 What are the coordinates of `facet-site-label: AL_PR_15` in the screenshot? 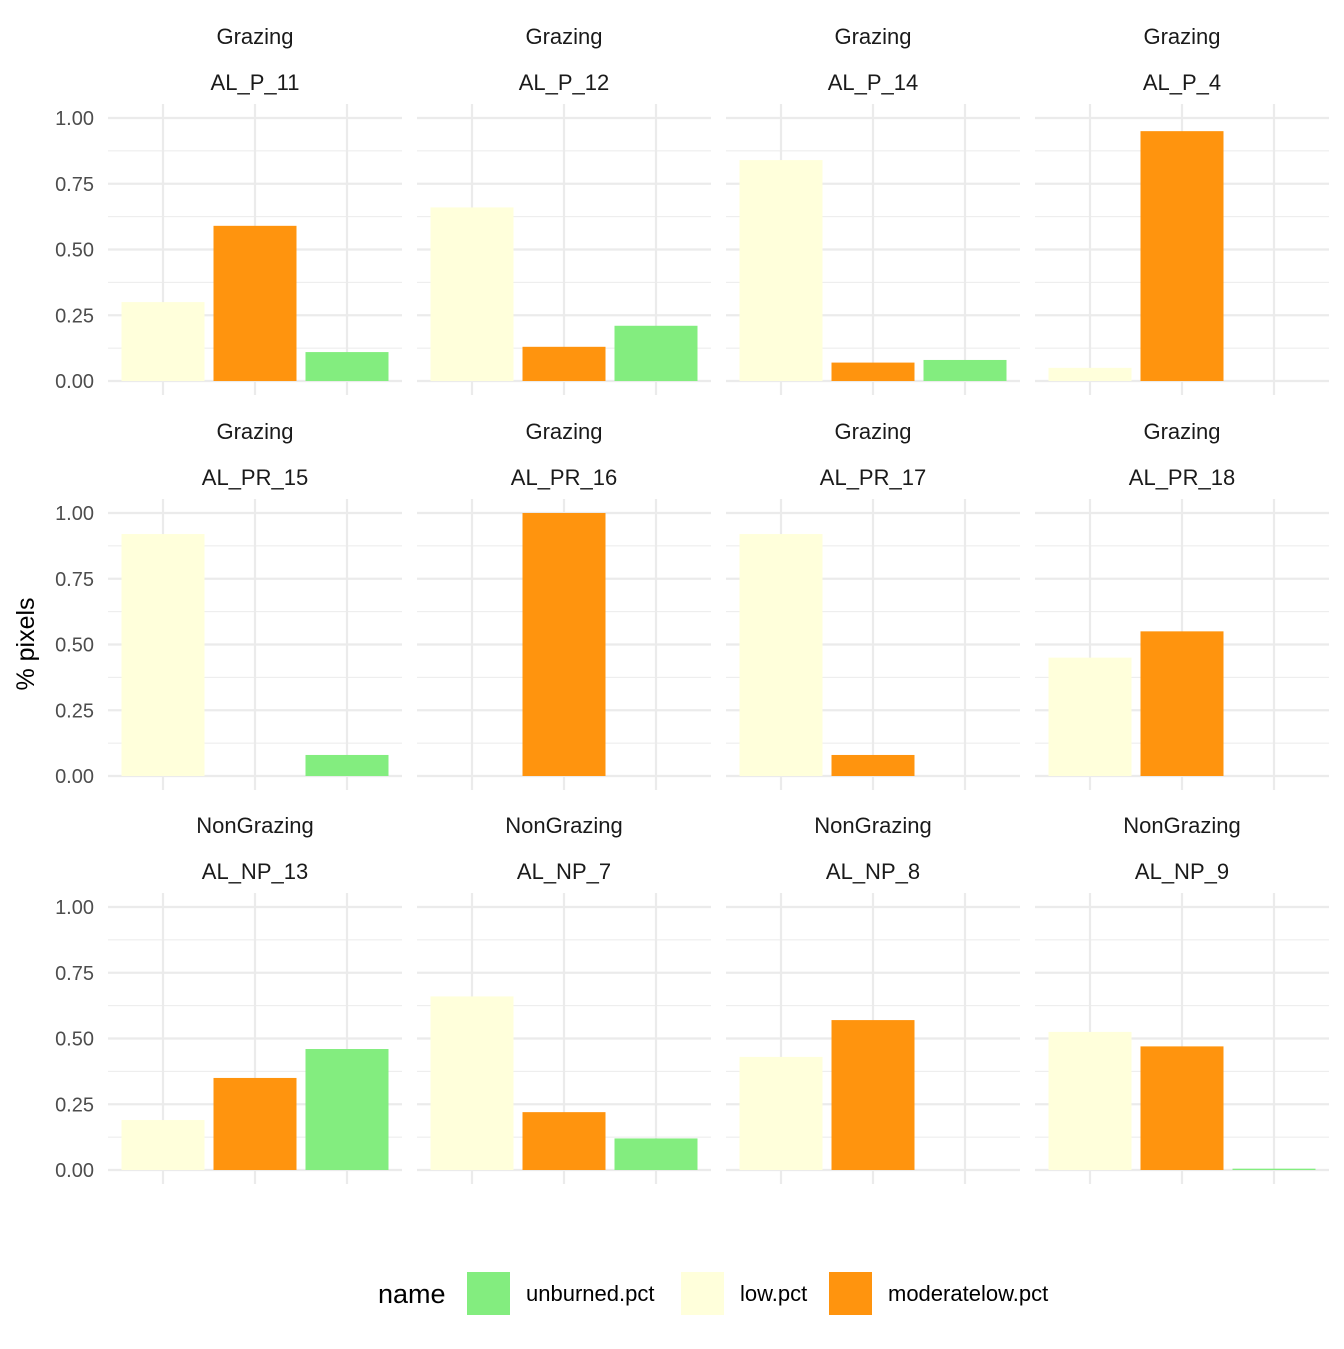 It's located at (255, 477).